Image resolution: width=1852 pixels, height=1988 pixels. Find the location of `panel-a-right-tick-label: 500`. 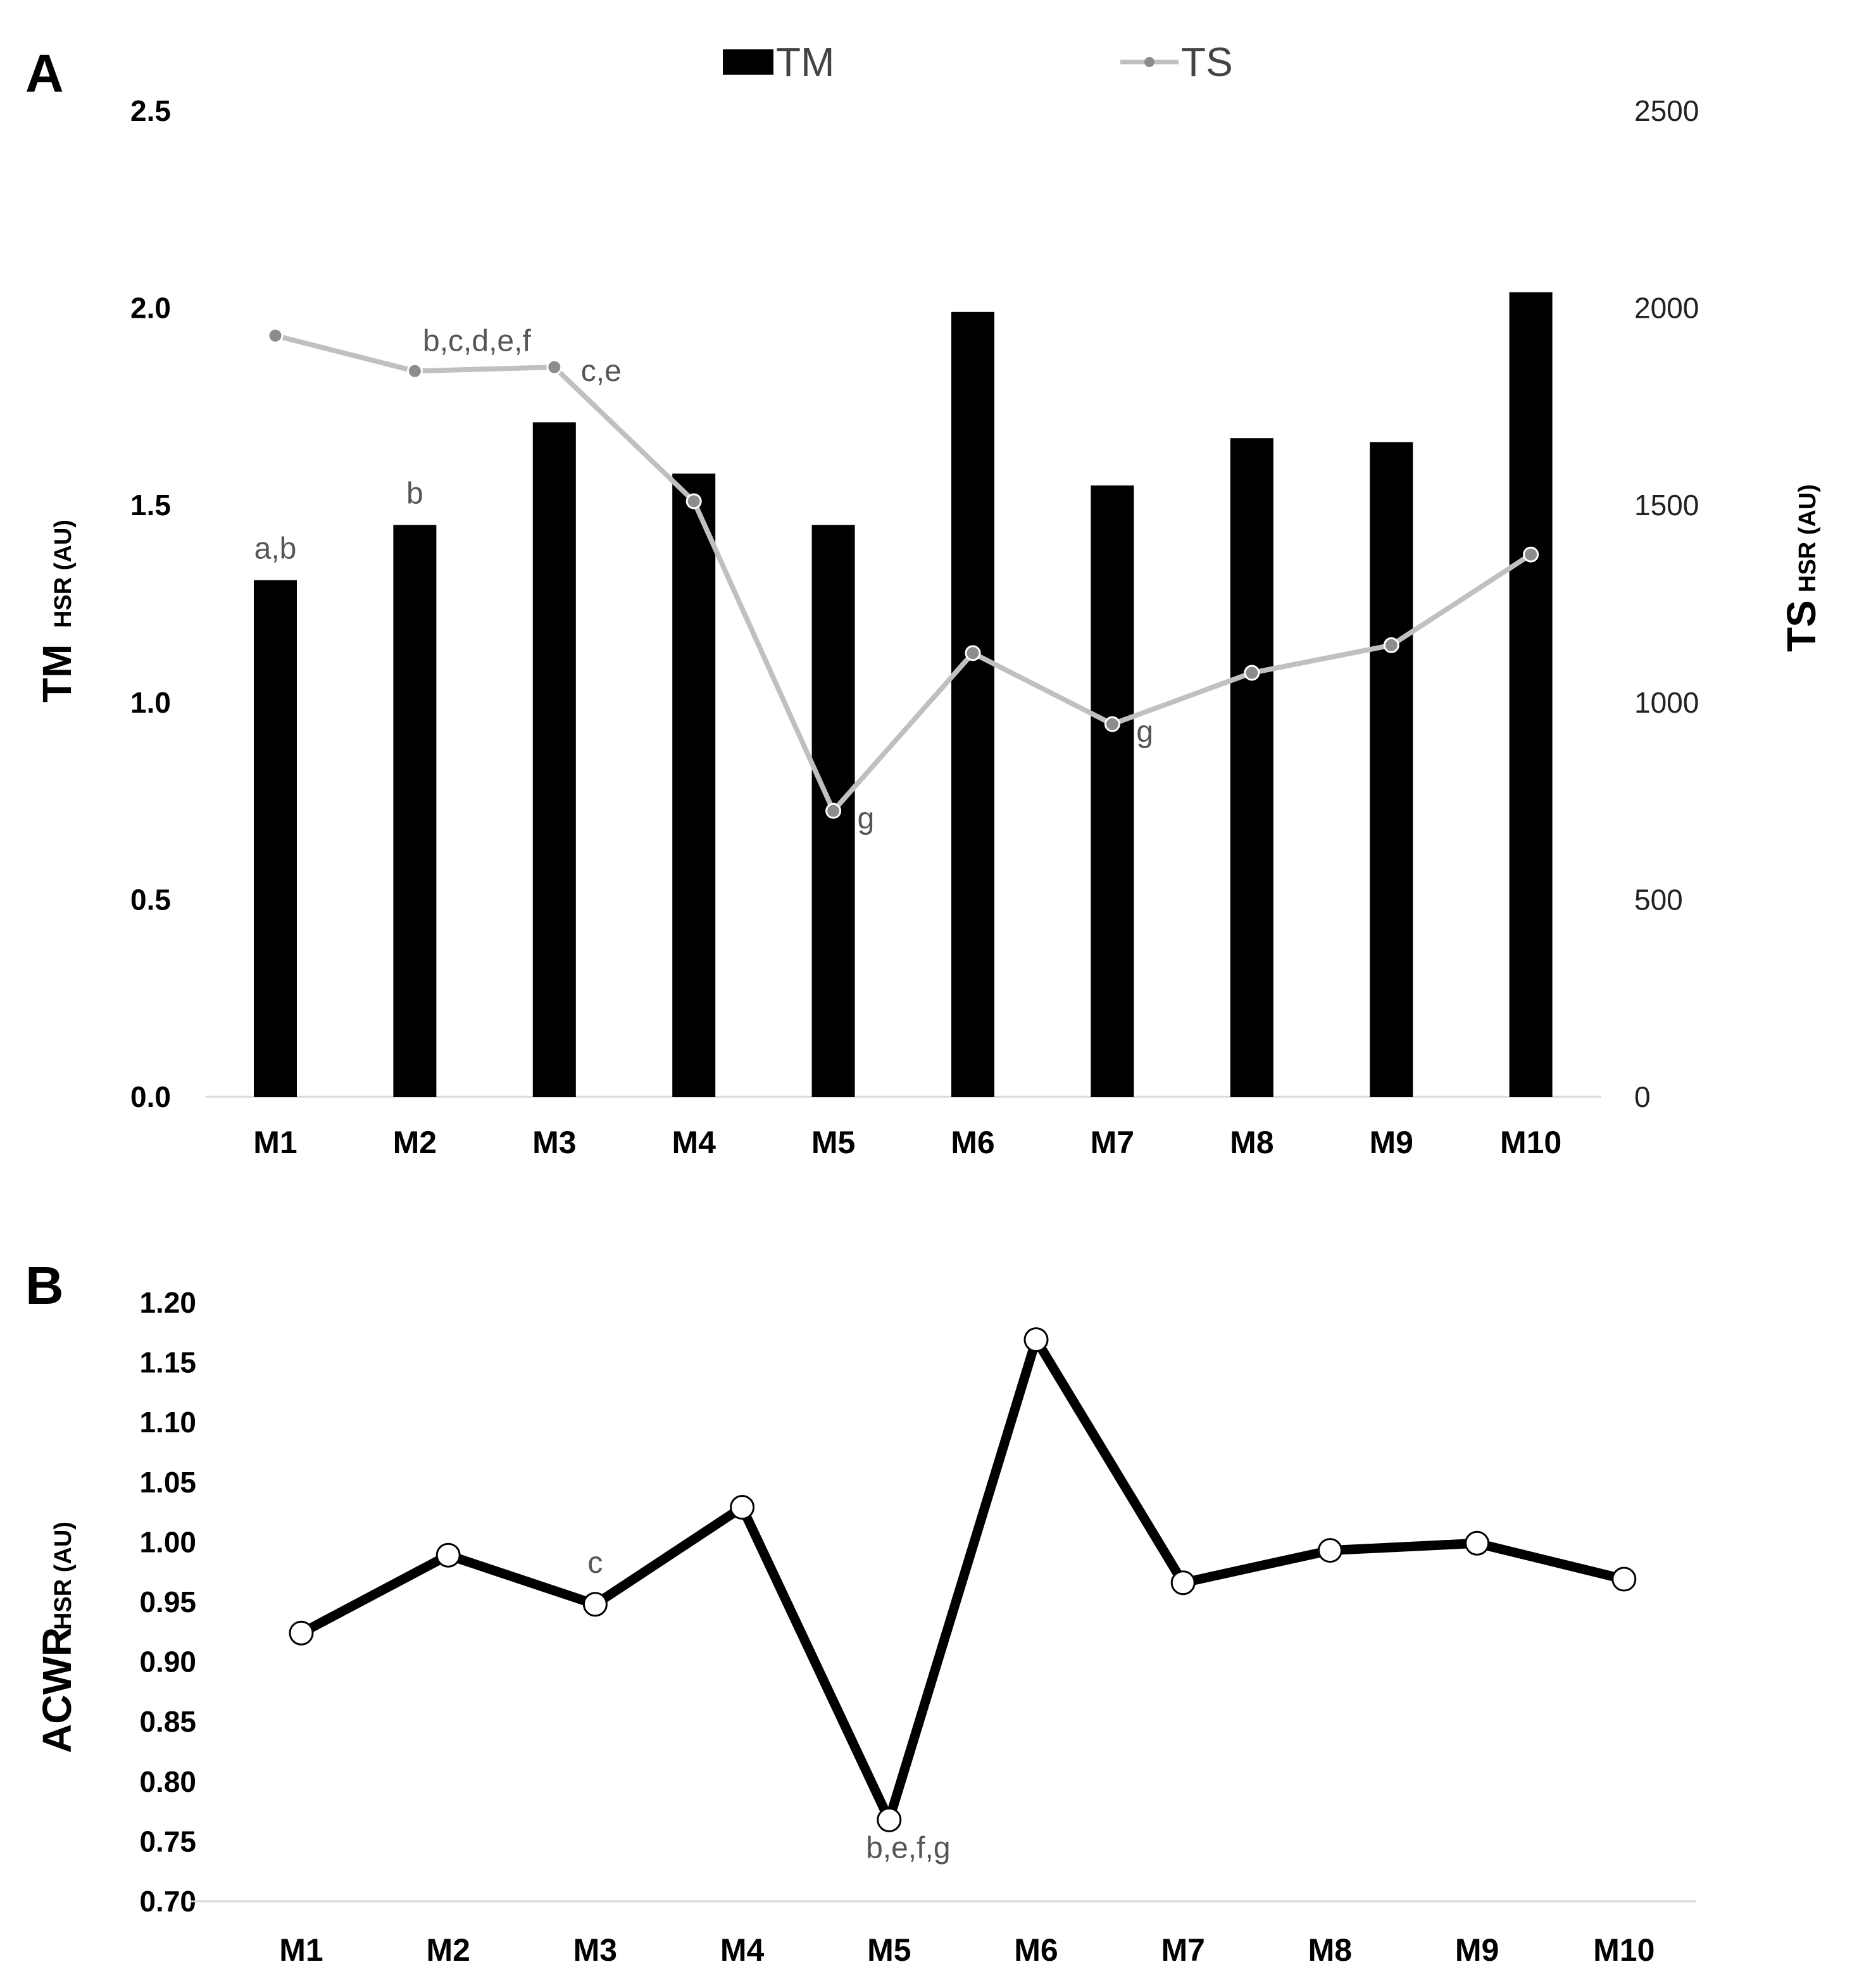

panel-a-right-tick-label: 500 is located at coordinates (1659, 899).